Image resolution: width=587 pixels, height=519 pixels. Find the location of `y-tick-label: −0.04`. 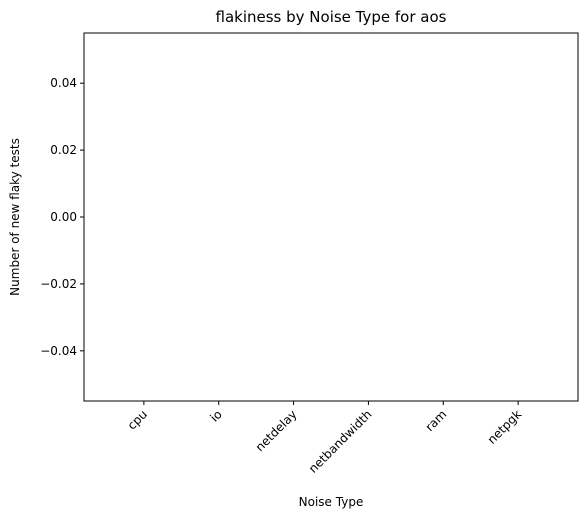

y-tick-label: −0.04 is located at coordinates (58, 351).